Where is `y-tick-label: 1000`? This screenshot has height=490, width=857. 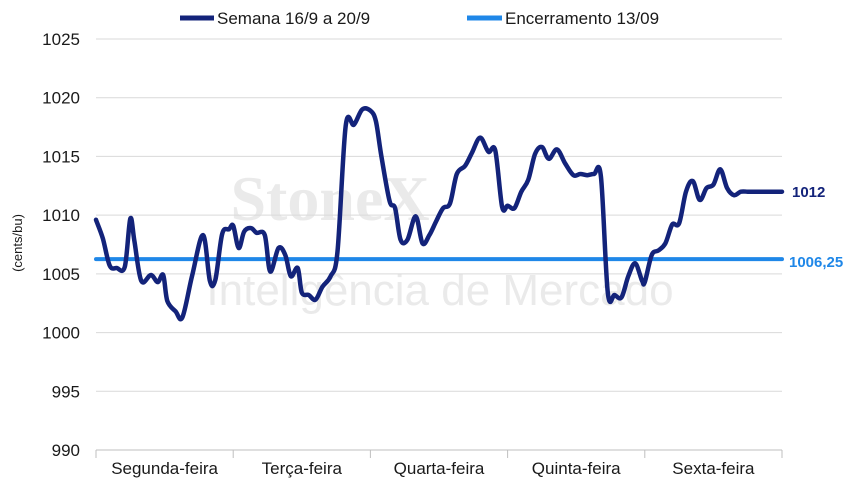
y-tick-label: 1000 is located at coordinates (61, 333).